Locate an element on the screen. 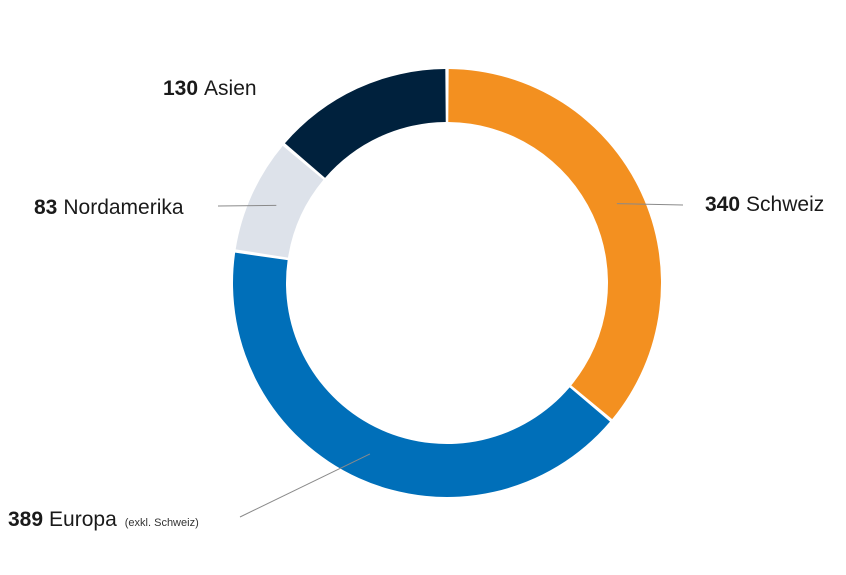 This screenshot has height=575, width=846. label-schweiz-value: 340 is located at coordinates (723, 204).